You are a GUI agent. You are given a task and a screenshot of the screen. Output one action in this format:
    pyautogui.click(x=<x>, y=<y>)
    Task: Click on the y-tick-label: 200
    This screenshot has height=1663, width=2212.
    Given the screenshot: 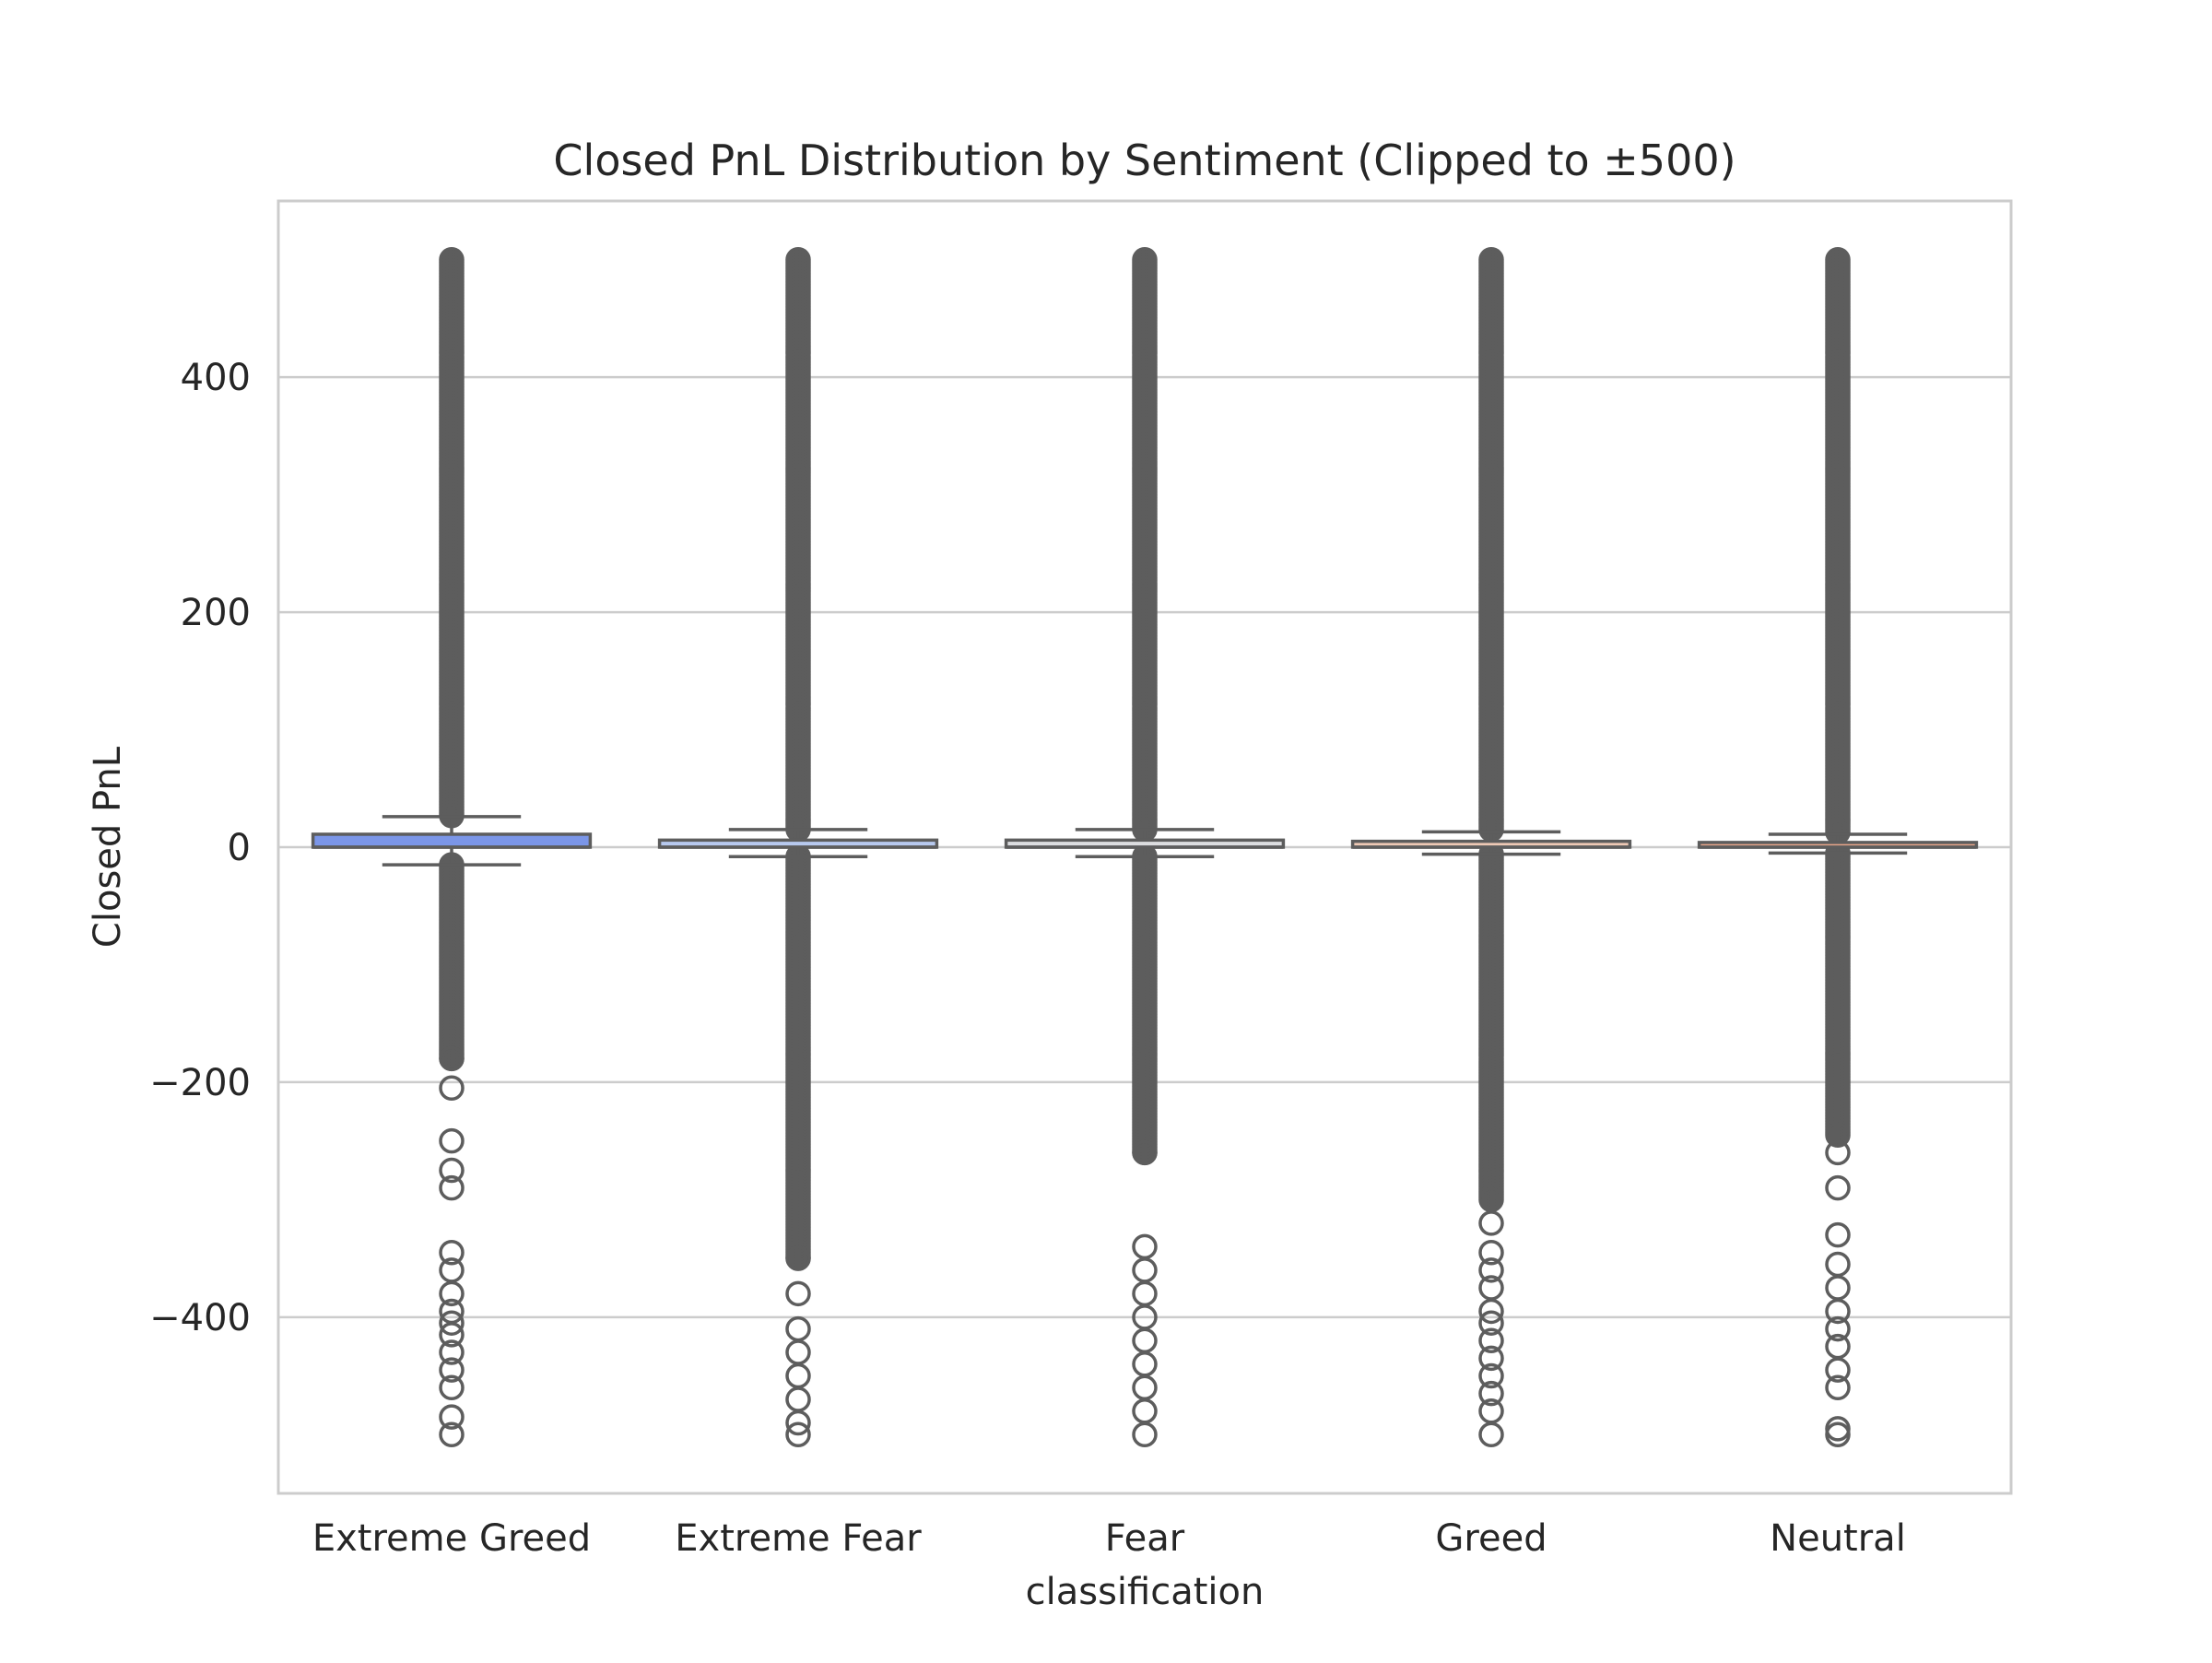 What is the action you would take?
    pyautogui.click(x=216, y=613)
    